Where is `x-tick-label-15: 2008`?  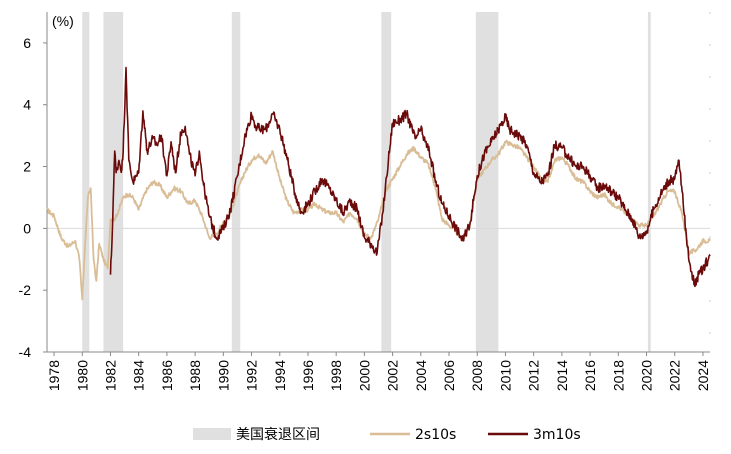
x-tick-label-15: 2008 is located at coordinates (477, 375).